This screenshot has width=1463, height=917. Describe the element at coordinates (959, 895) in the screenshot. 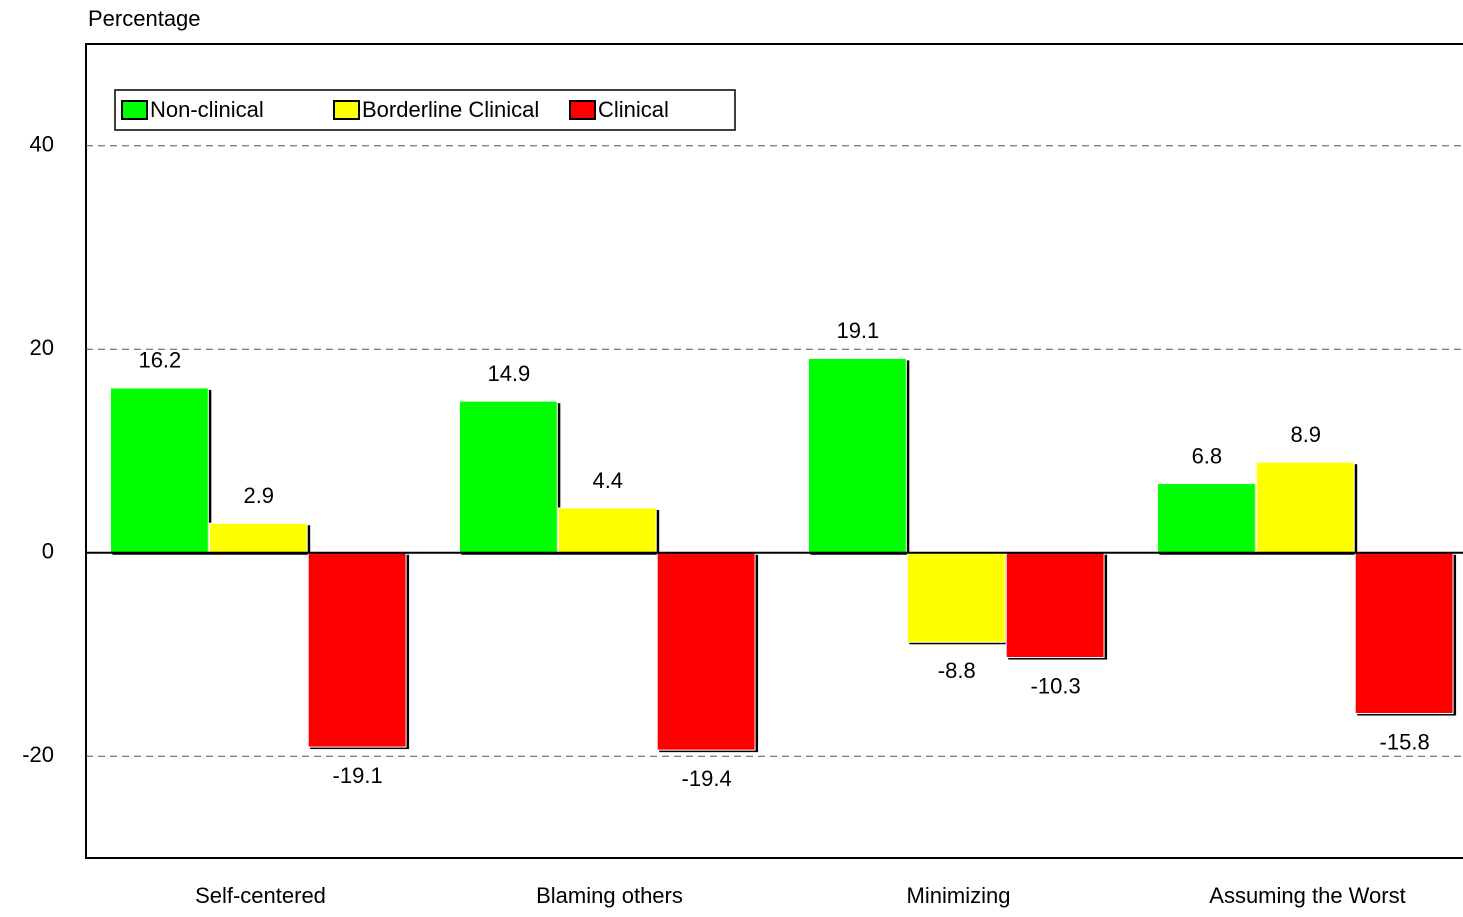

I see `x-tick-label: Minimizing` at that location.